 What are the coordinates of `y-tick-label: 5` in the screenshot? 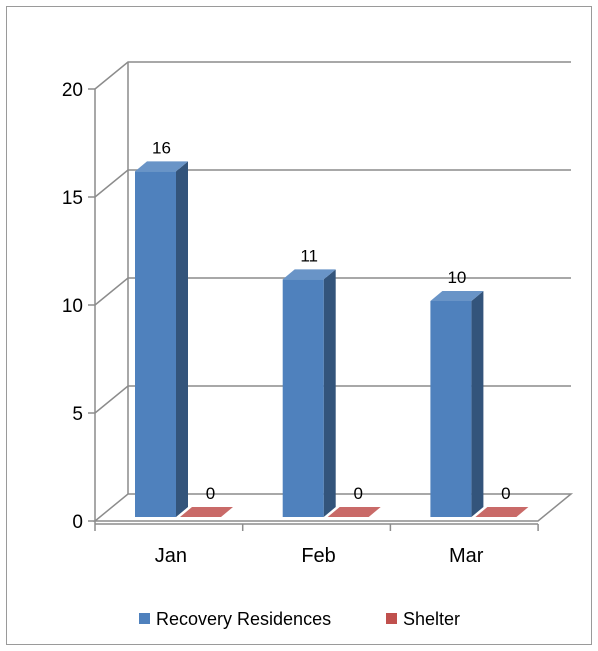 It's located at (77, 414).